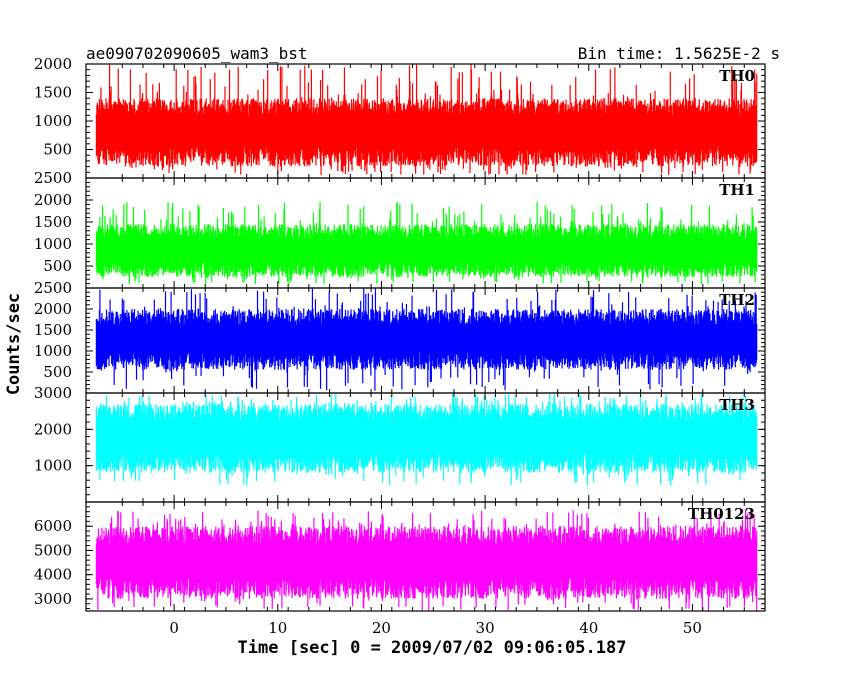 The width and height of the screenshot is (850, 680). I want to click on x-tick-label: 30, so click(485, 628).